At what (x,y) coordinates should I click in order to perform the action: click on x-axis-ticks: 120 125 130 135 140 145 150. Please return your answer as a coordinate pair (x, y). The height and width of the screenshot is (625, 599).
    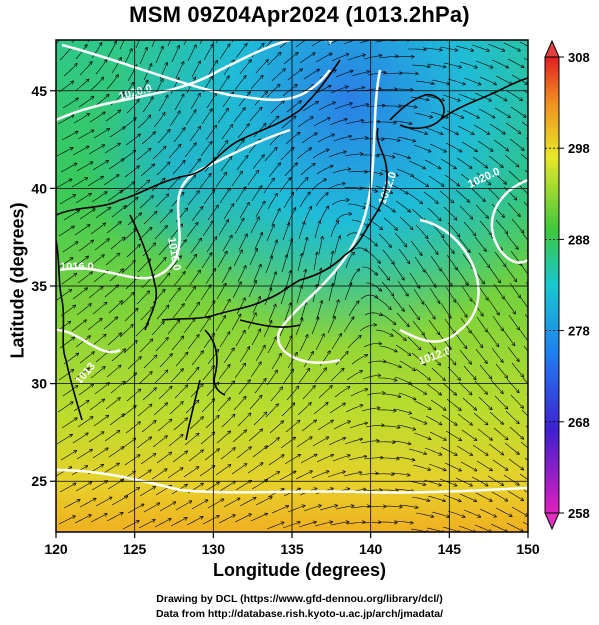
    Looking at the image, I should click on (292, 544).